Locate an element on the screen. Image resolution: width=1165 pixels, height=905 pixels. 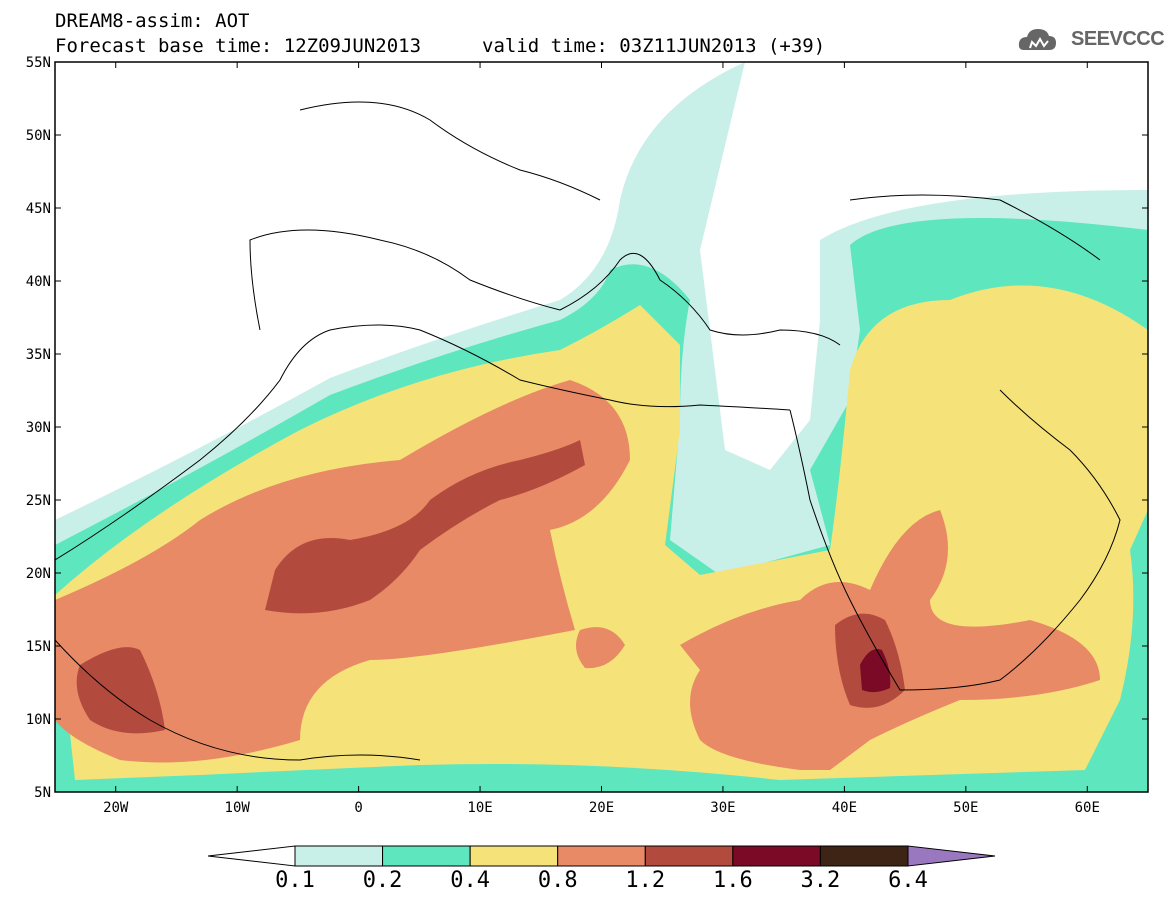
lat-tick-label: 35N is located at coordinates (38, 355).